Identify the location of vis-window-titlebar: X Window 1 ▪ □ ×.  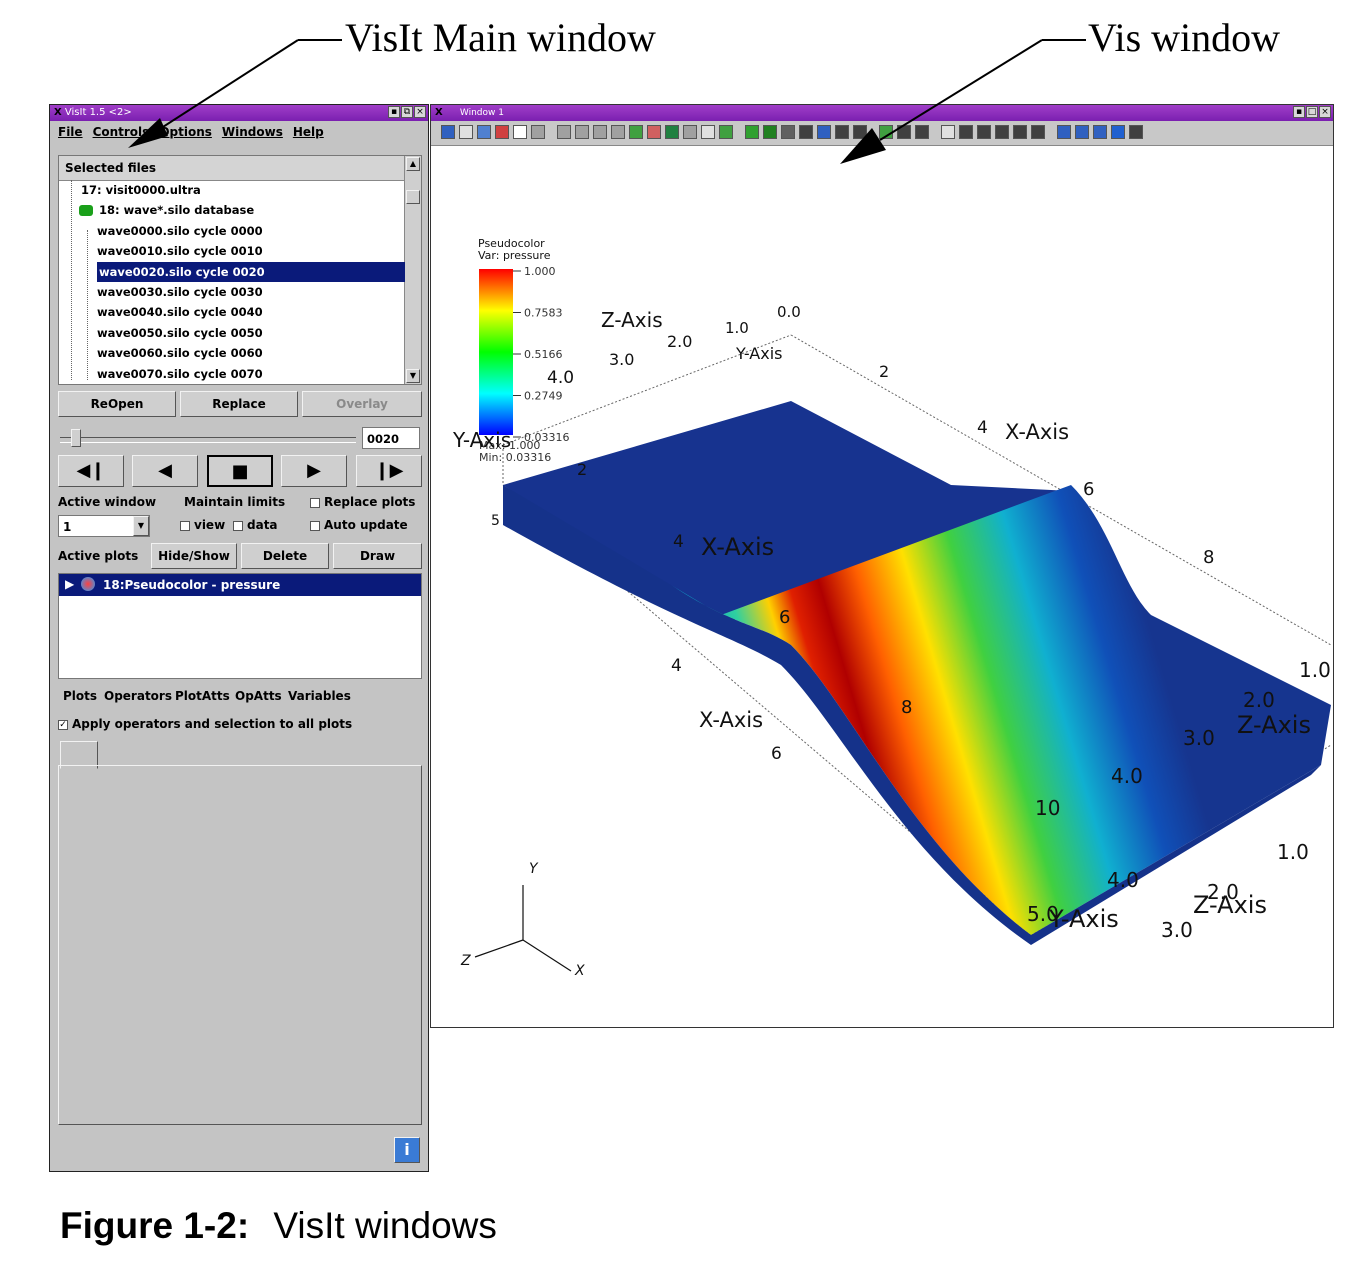
(882, 113).